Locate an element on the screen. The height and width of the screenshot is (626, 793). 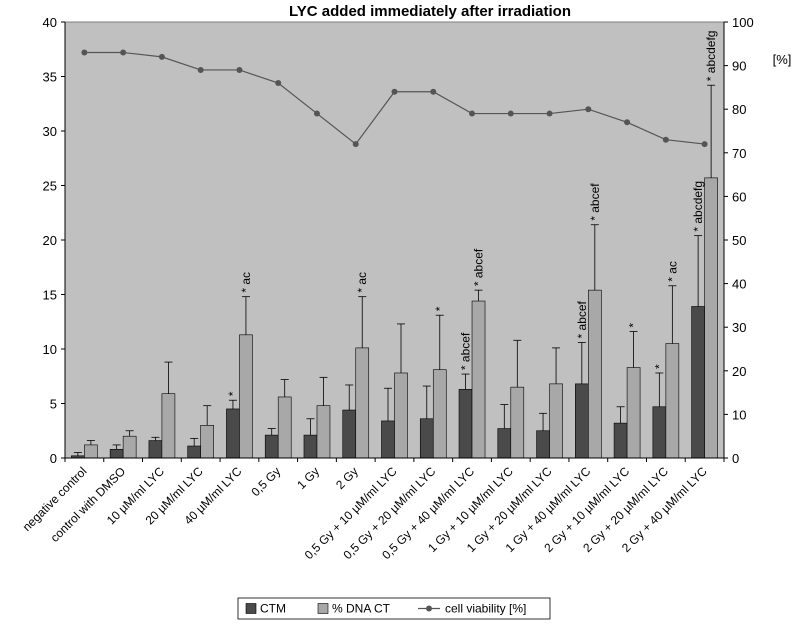
legend-swatch-dna-ct is located at coordinates (323, 608).